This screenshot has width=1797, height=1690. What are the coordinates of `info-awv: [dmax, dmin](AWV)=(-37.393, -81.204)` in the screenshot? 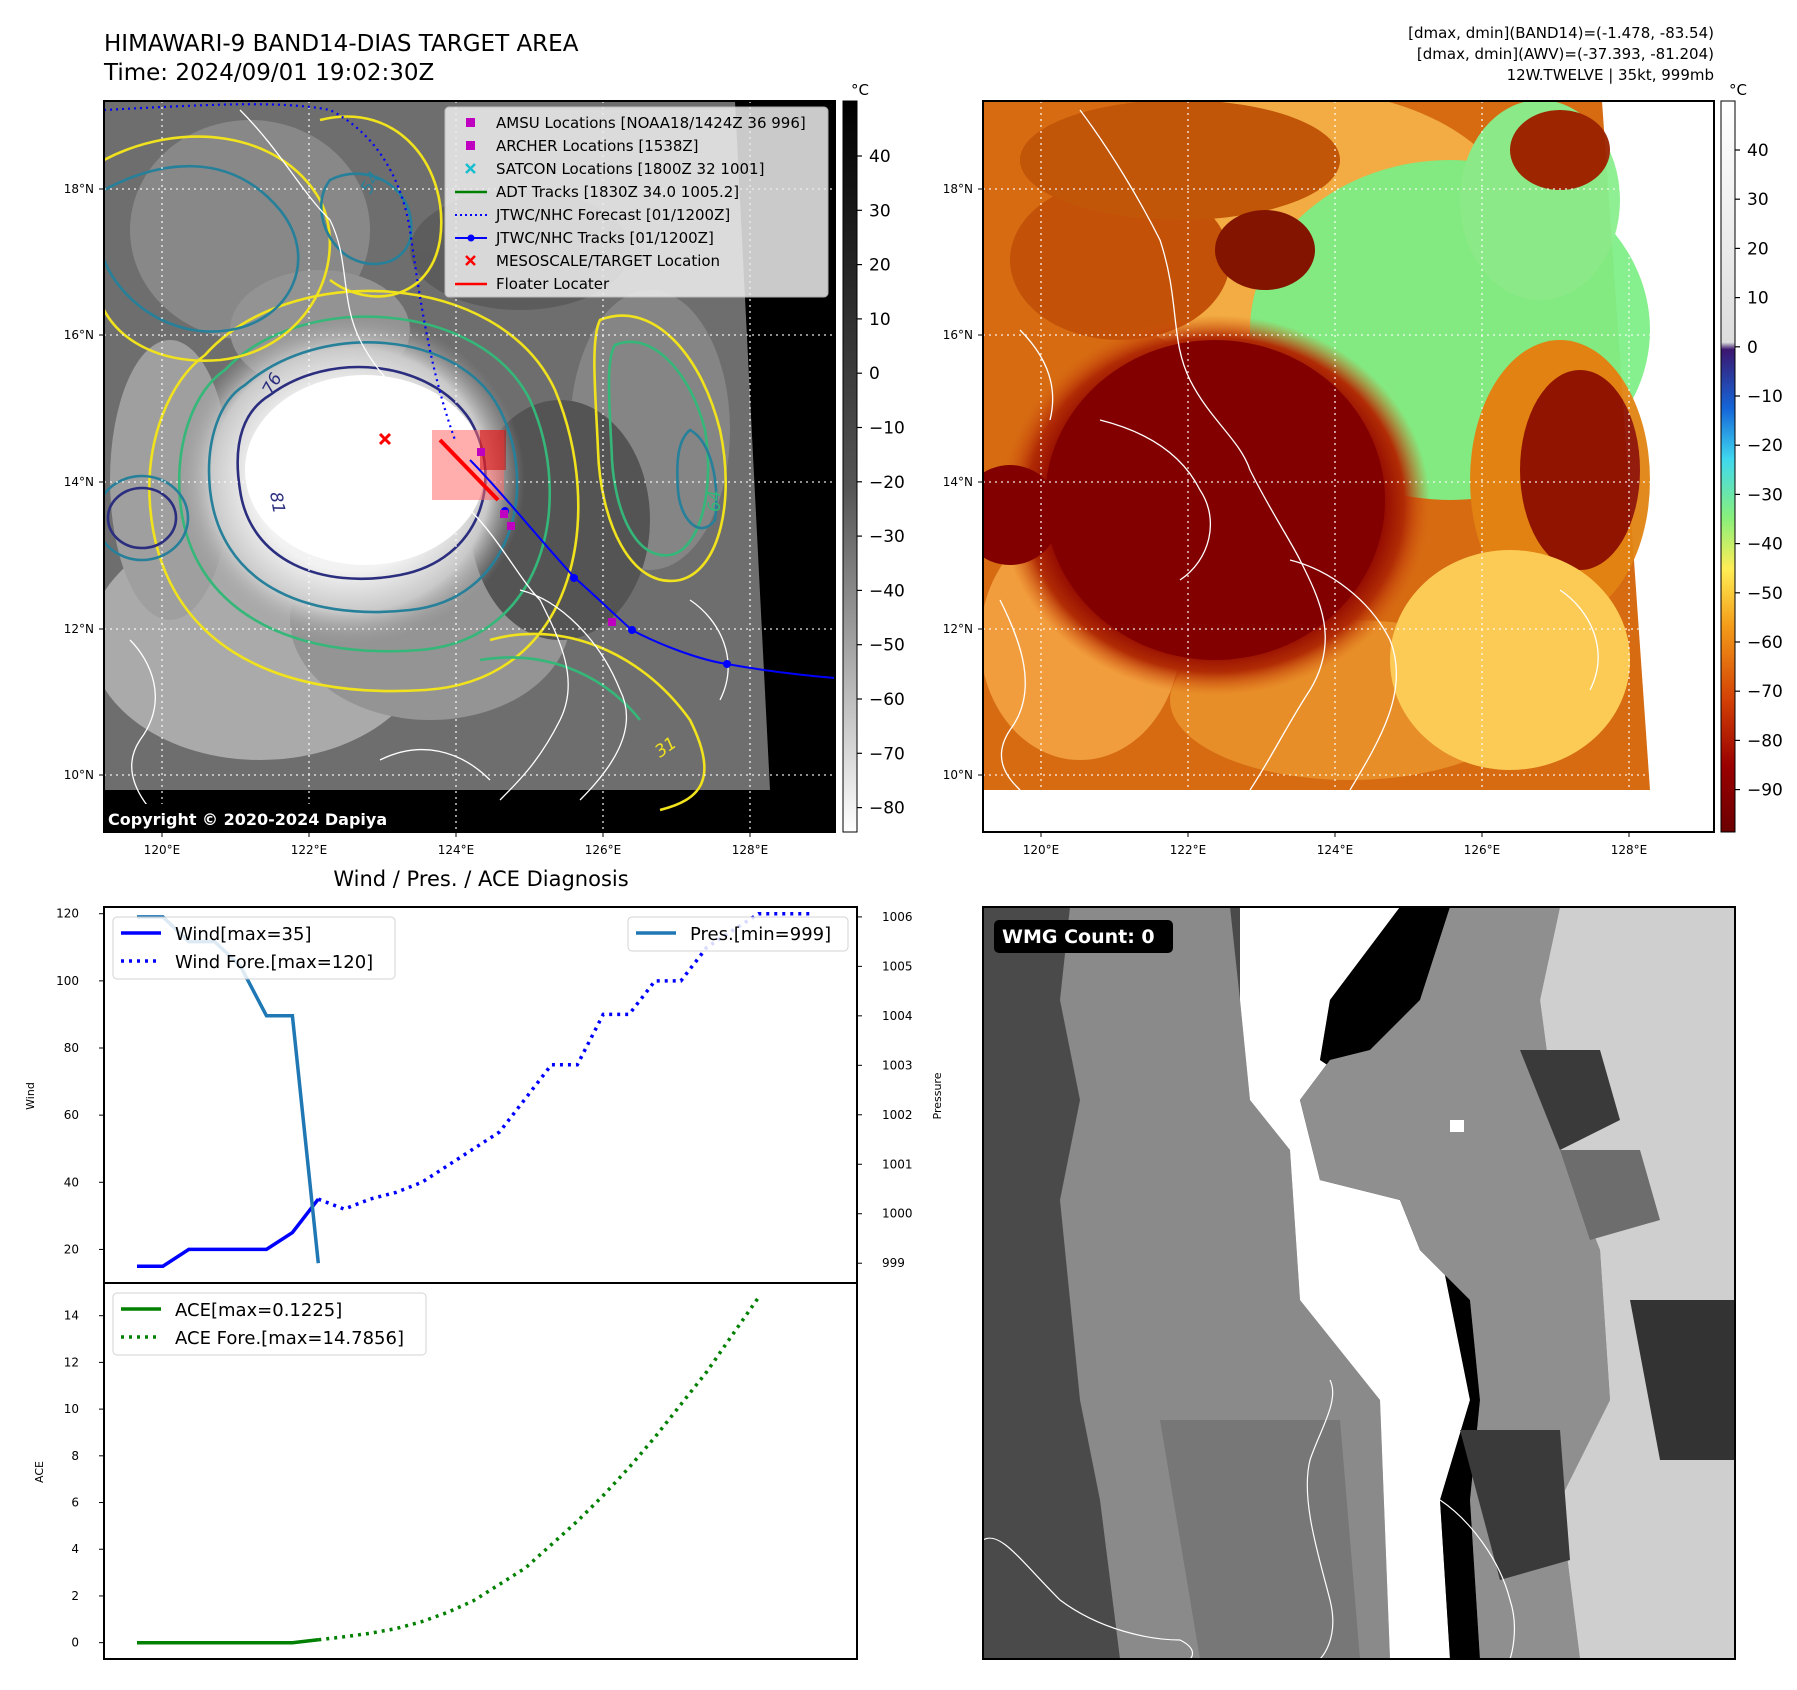 It's located at (1565, 54).